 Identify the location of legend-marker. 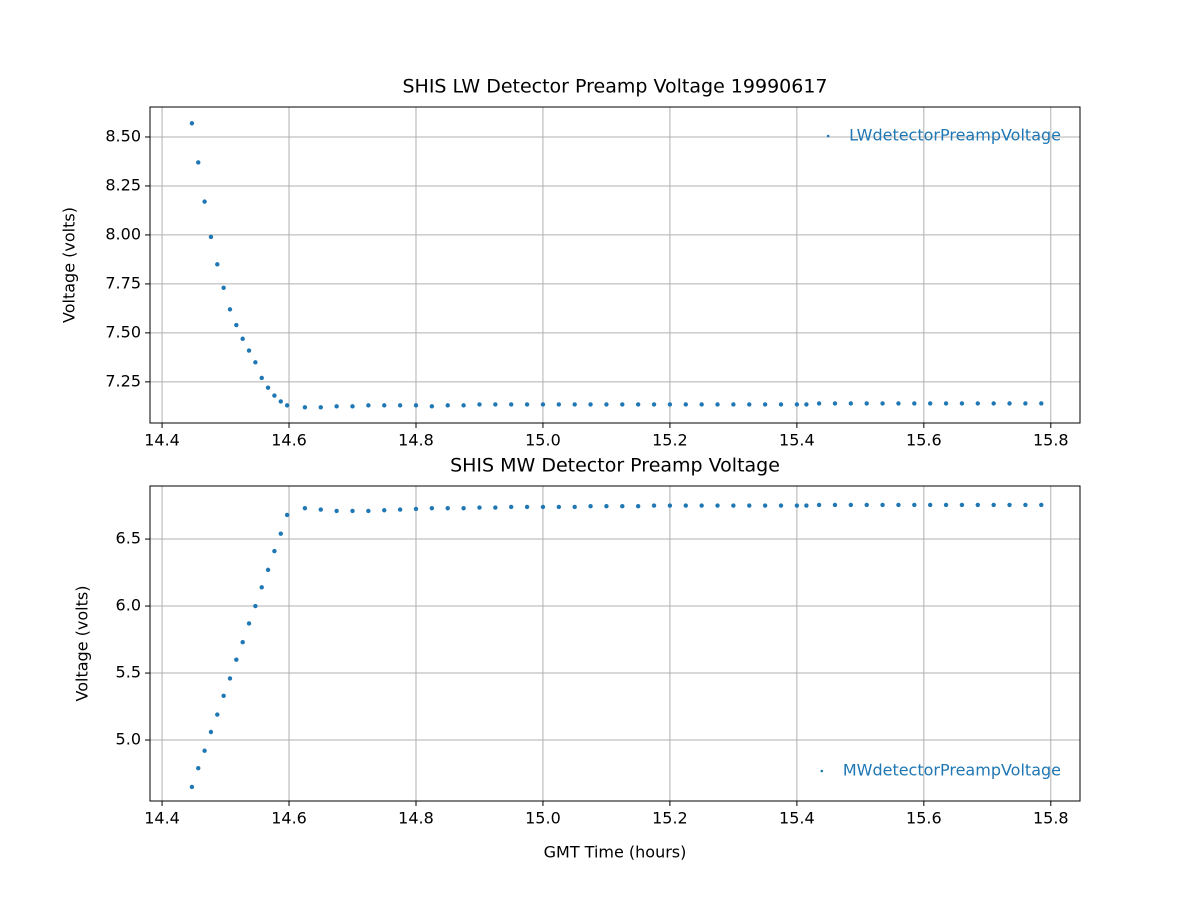
(828, 136).